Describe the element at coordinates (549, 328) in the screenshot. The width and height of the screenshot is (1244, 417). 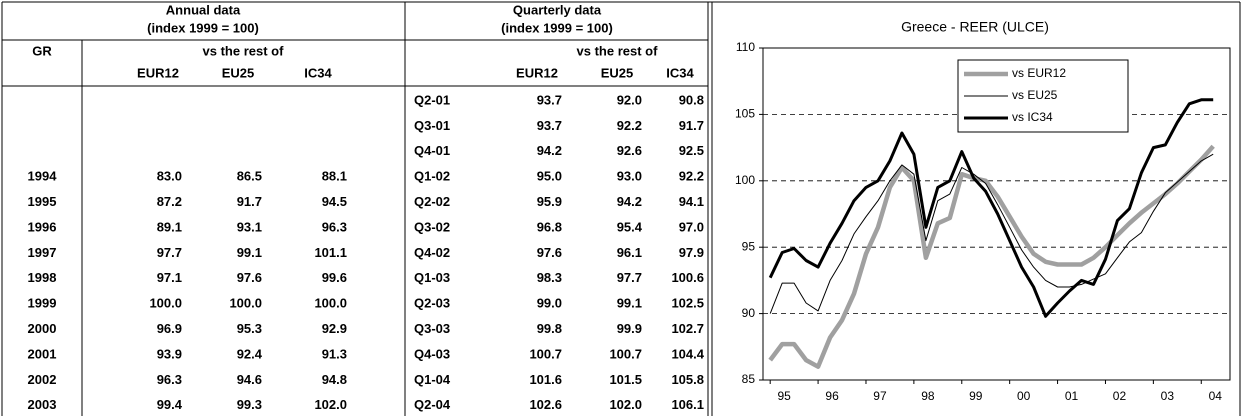
I see `cell-value: 99.8` at that location.